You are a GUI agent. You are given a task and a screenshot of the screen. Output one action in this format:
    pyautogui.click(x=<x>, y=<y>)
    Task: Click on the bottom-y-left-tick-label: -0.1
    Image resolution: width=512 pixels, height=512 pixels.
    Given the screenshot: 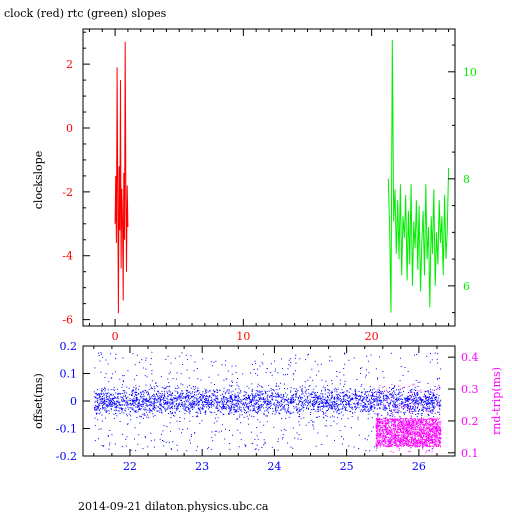 What is the action you would take?
    pyautogui.click(x=66, y=429)
    